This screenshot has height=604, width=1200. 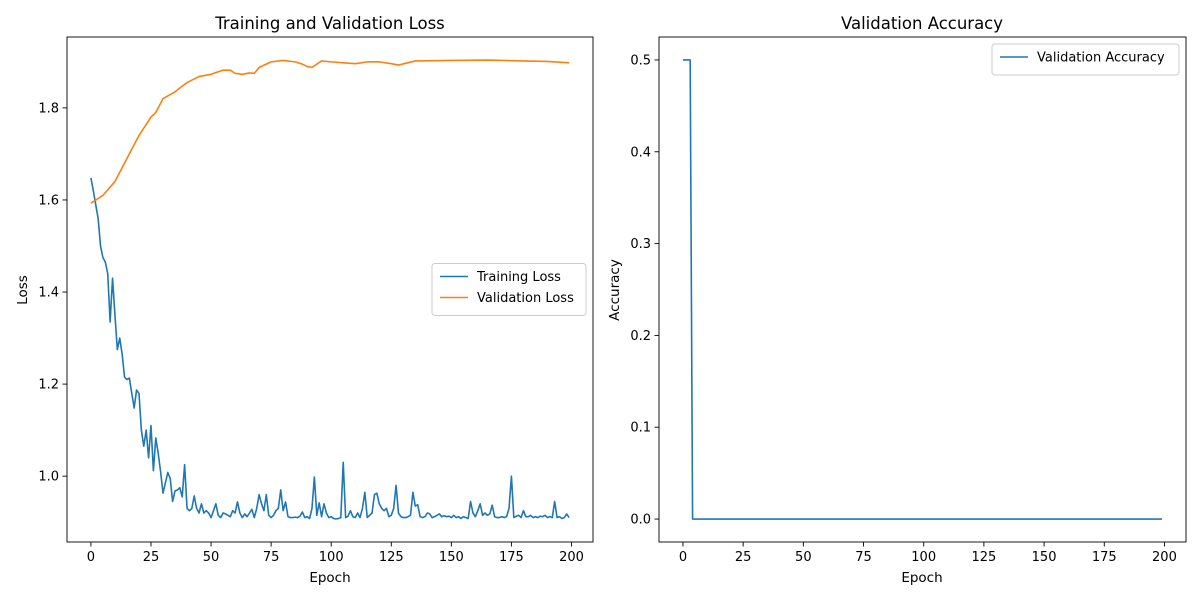 I want to click on accuracy-ytick-label: 0.0, so click(x=640, y=520).